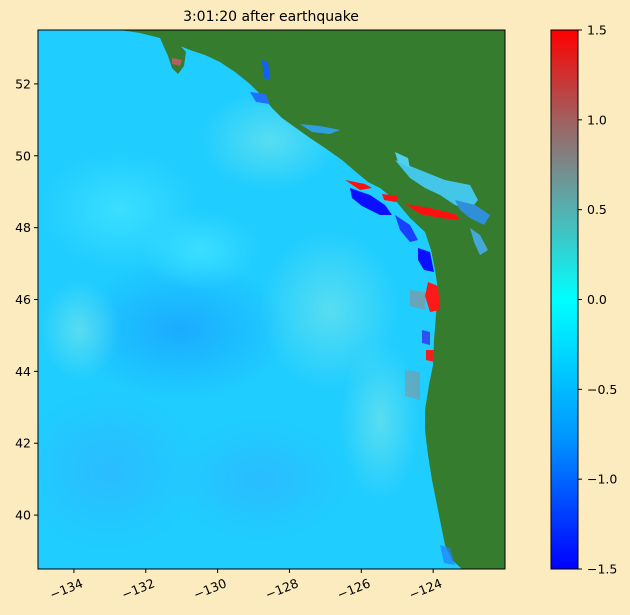  What do you see at coordinates (597, 119) in the screenshot?
I see `colorbar-tick-label: 1.0` at bounding box center [597, 119].